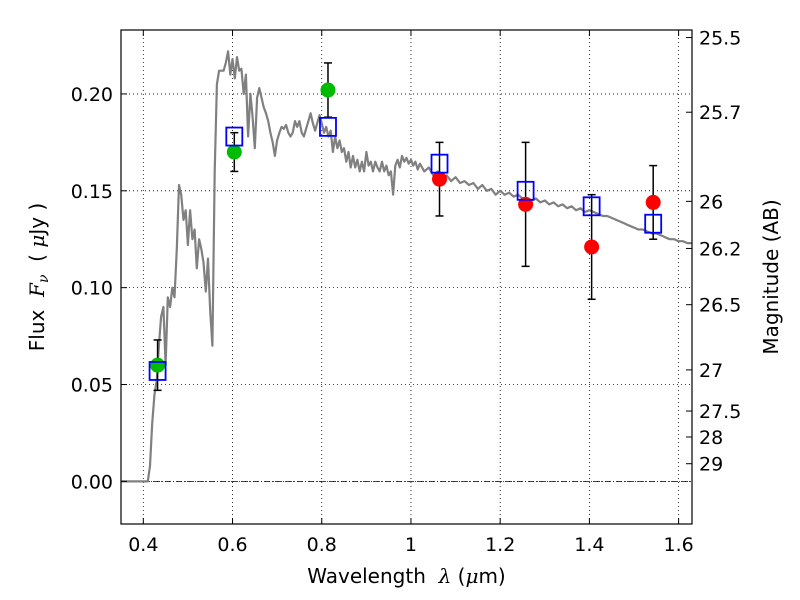 This screenshot has height=600, width=800. What do you see at coordinates (44, 278) in the screenshot?
I see `y-axis-label-subscript: ν` at bounding box center [44, 278].